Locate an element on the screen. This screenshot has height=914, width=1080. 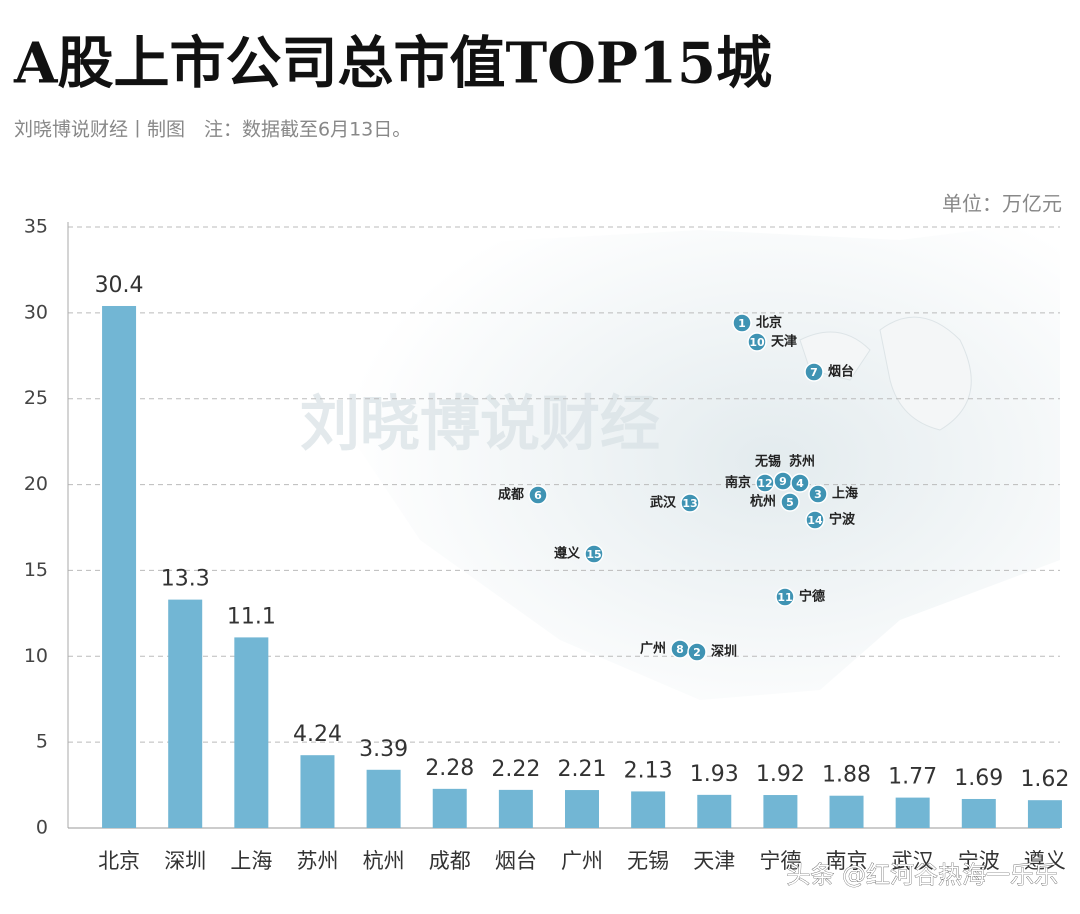
value-label: 11.1 is located at coordinates (251, 616).